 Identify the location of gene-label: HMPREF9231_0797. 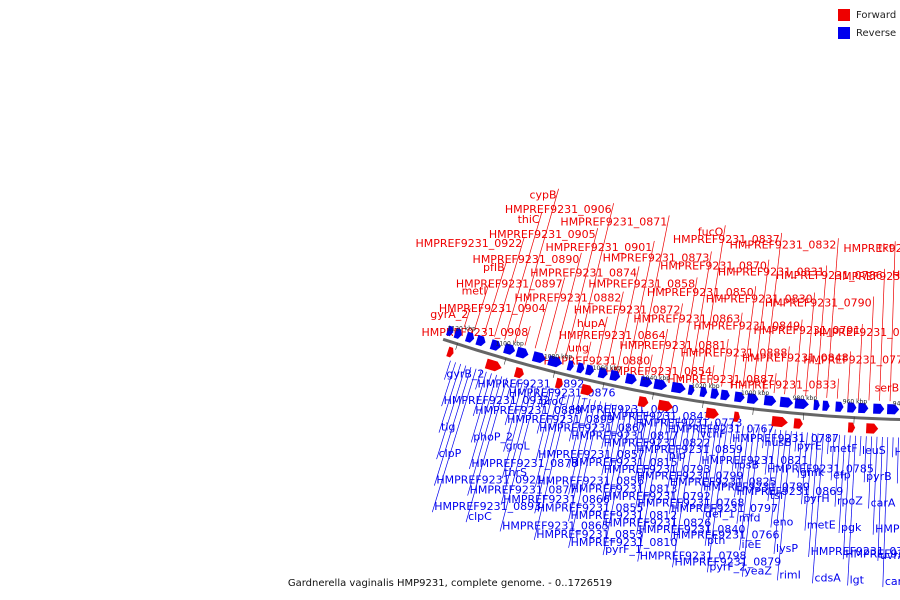
(724, 508).